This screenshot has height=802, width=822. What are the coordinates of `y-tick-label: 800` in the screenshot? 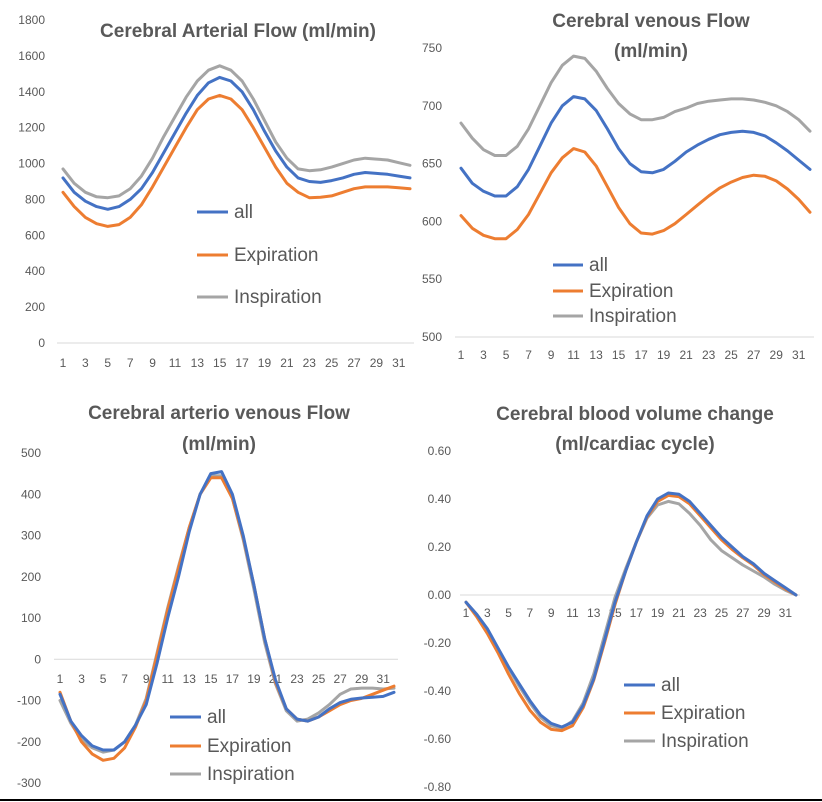 It's located at (35, 199).